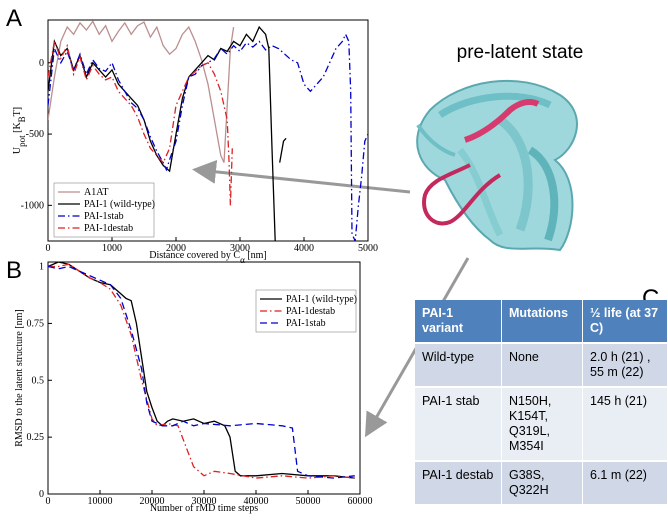 This screenshot has height=522, width=668. What do you see at coordinates (204, 501) in the screenshot?
I see `x-tick-label: 30000` at bounding box center [204, 501].